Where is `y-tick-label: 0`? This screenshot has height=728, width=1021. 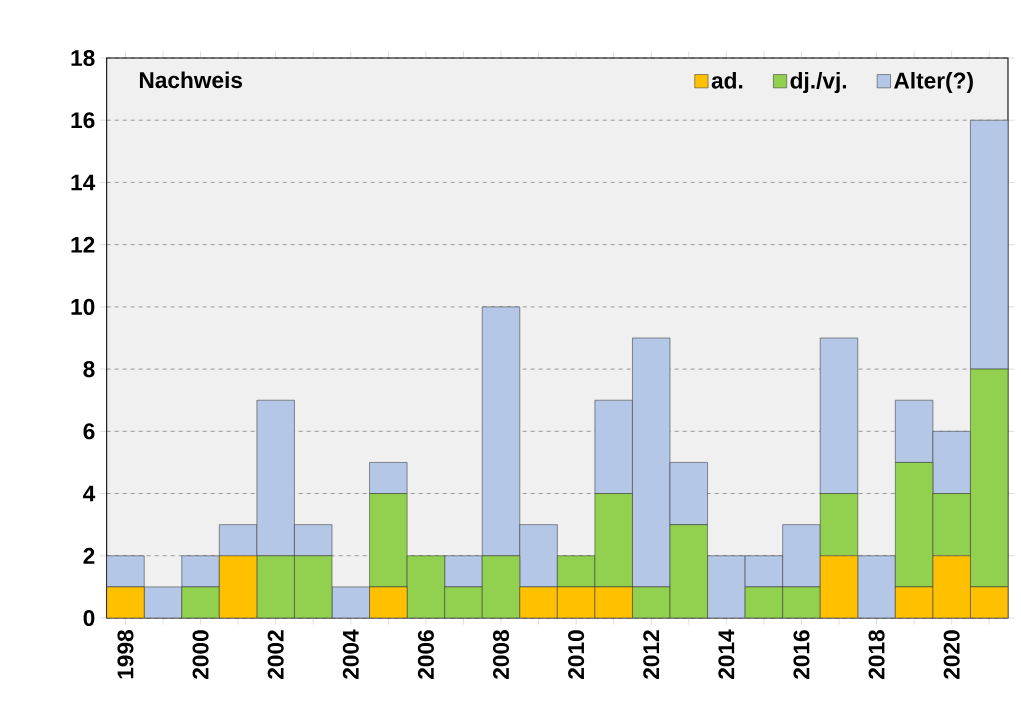
y-tick-label: 0 is located at coordinates (89, 618).